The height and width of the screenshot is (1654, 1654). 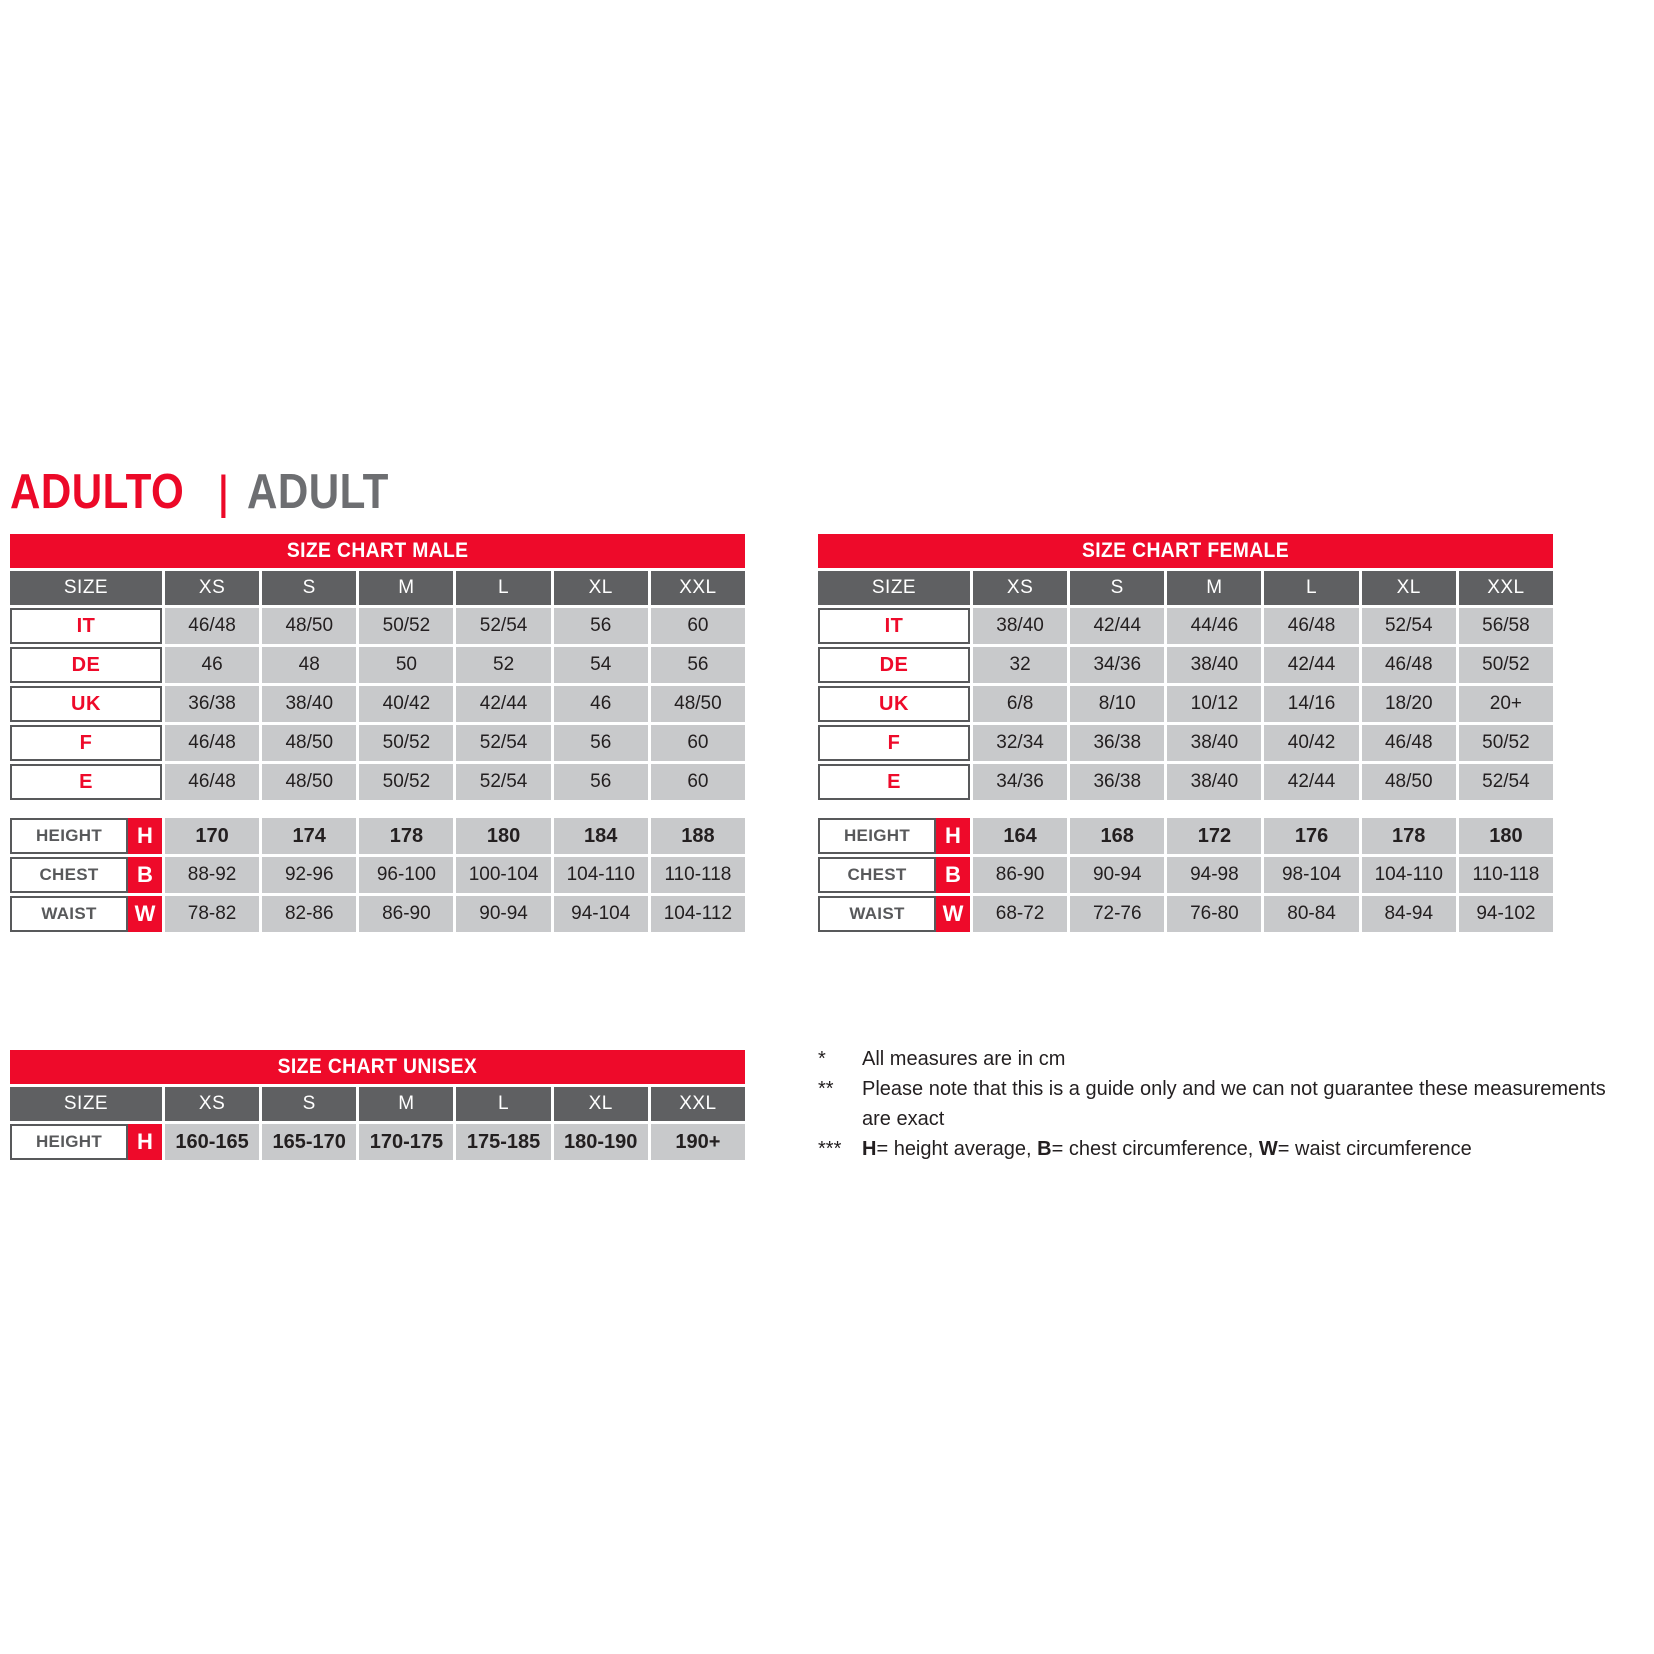 I want to click on male-measure-label-waist: WAIST W, so click(x=86, y=914).